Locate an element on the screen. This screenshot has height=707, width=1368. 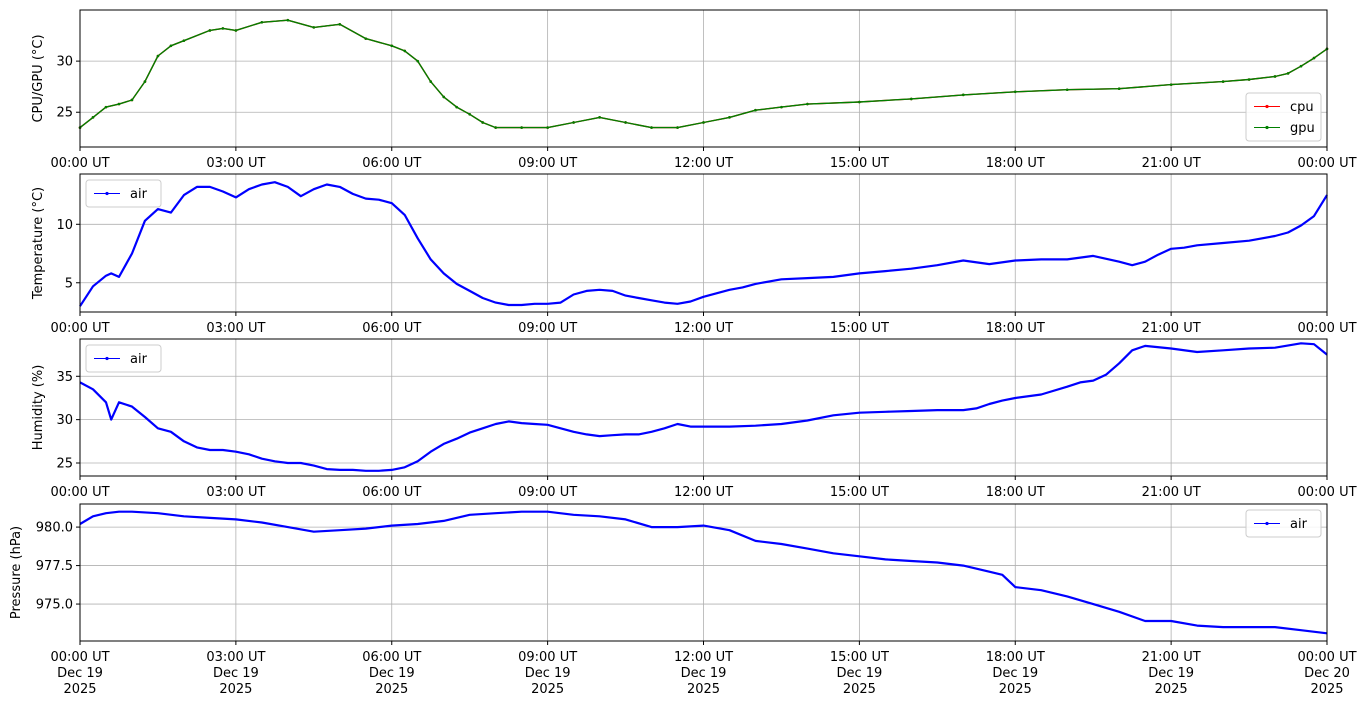
x-tick-label: 21:00 UT Dec 19 2025 is located at coordinates (1171, 673).